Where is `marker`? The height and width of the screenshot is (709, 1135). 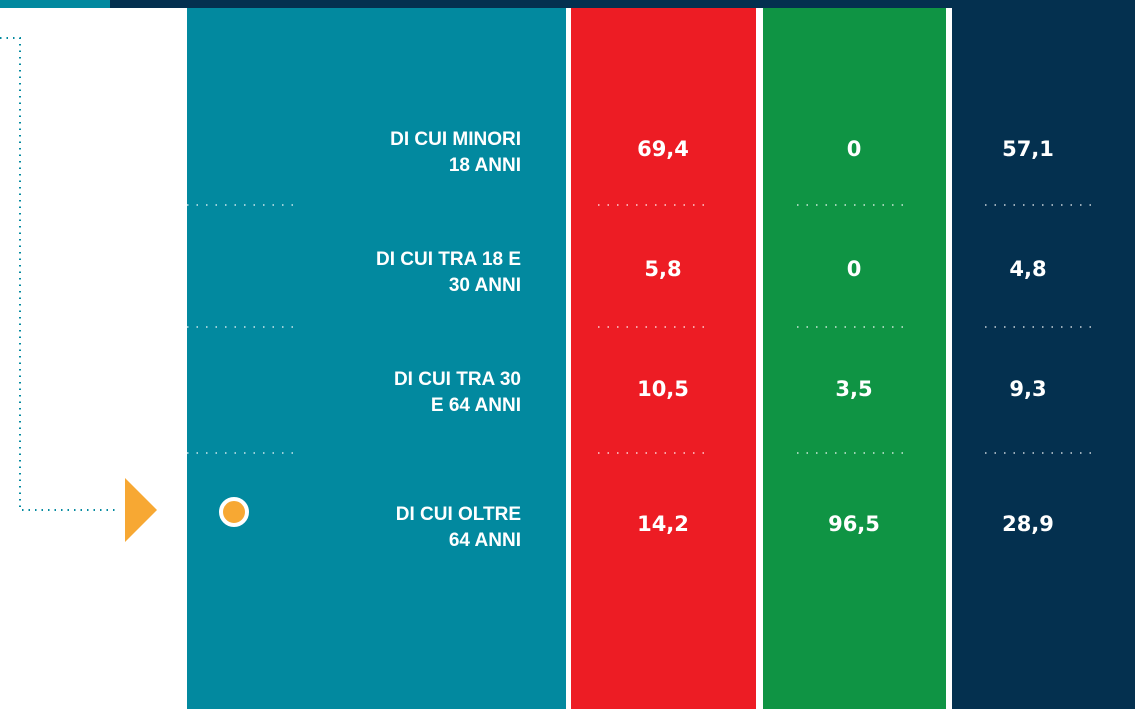 marker is located at coordinates (234, 512).